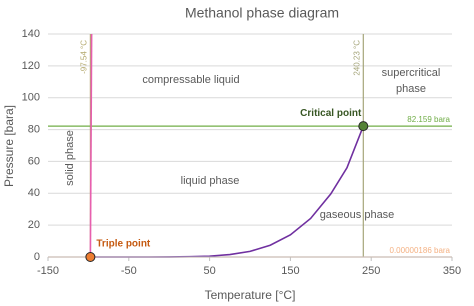 This screenshot has width=474, height=306. What do you see at coordinates (262, 13) in the screenshot?
I see `chart-title: Methanol phase diagram` at bounding box center [262, 13].